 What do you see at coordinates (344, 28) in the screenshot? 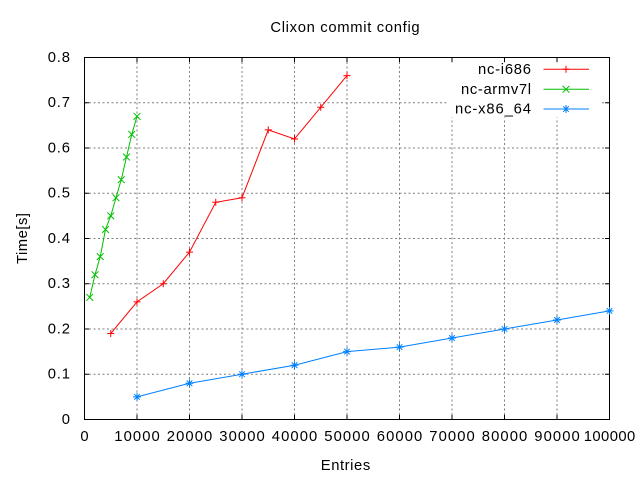
I see `svg-text: Clixon commit config` at bounding box center [344, 28].